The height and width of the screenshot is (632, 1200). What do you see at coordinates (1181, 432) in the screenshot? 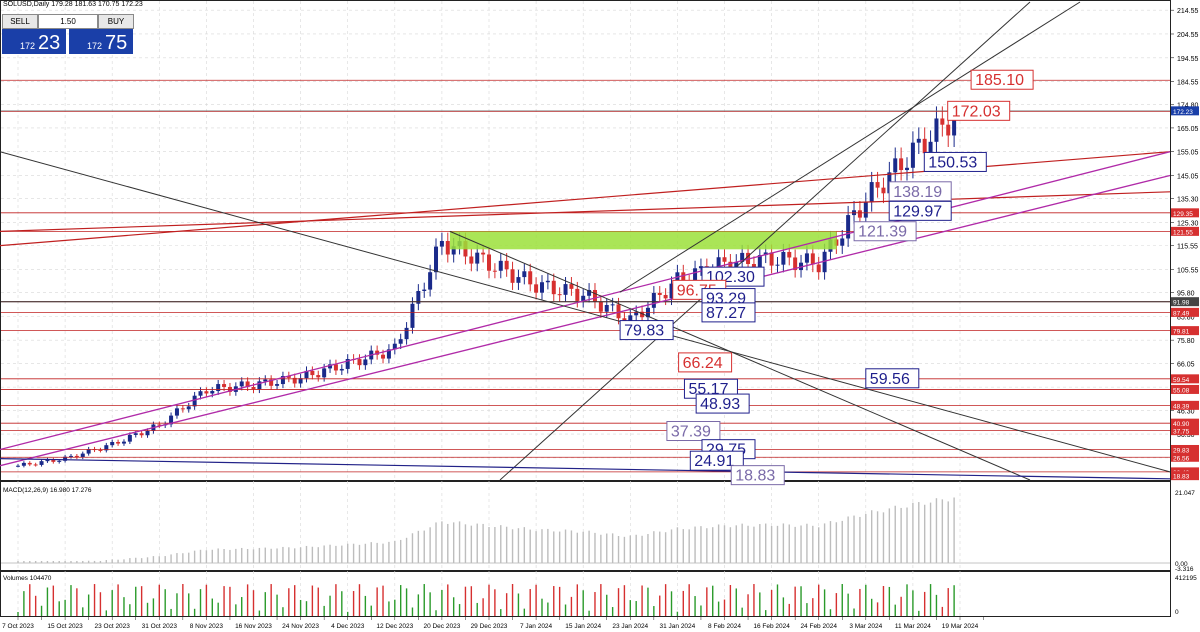
I see `price-tag-label: 37.75` at bounding box center [1181, 432].